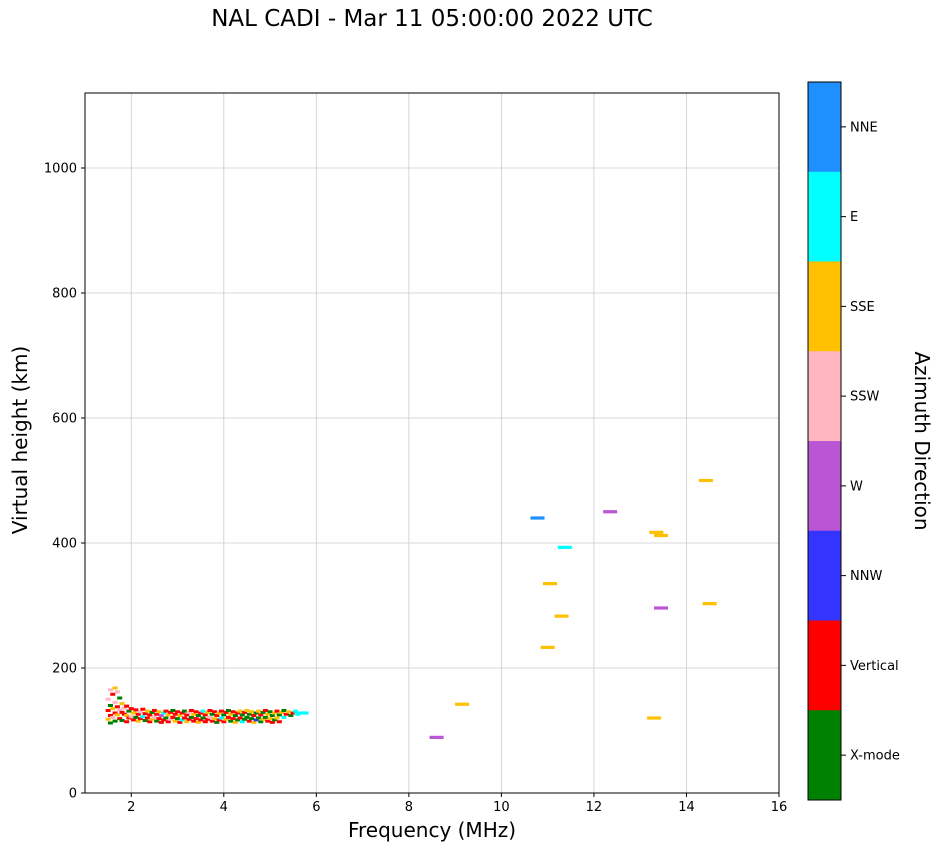 This screenshot has width=951, height=856. Describe the element at coordinates (824, 217) in the screenshot. I see `colorbar-band-e` at that location.